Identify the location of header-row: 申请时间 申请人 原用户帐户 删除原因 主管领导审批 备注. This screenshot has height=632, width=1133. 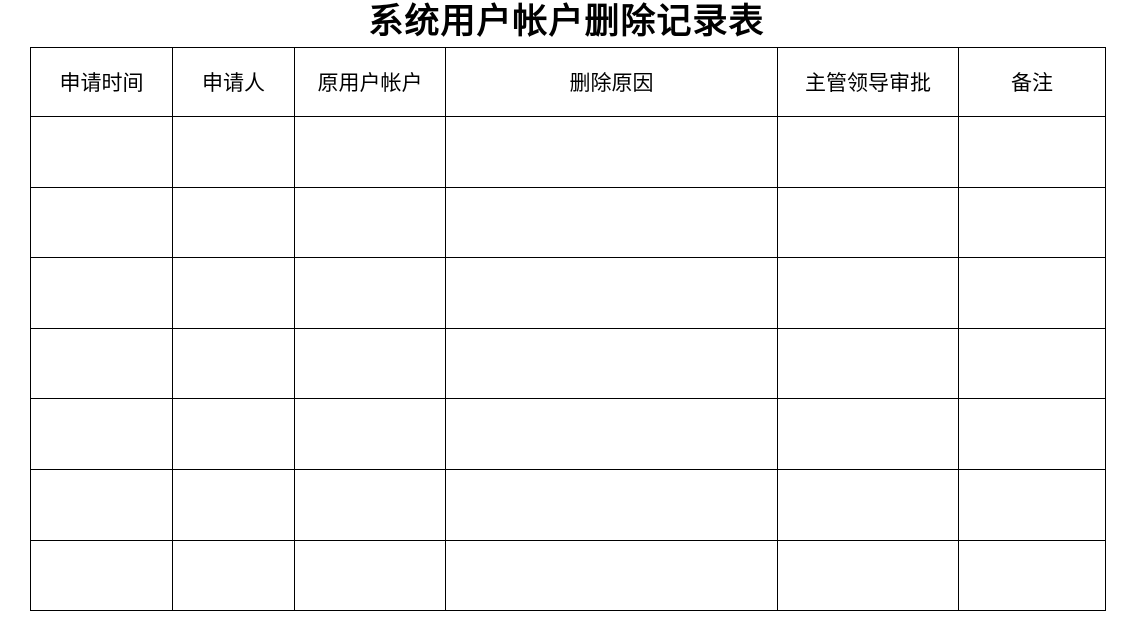
(568, 82).